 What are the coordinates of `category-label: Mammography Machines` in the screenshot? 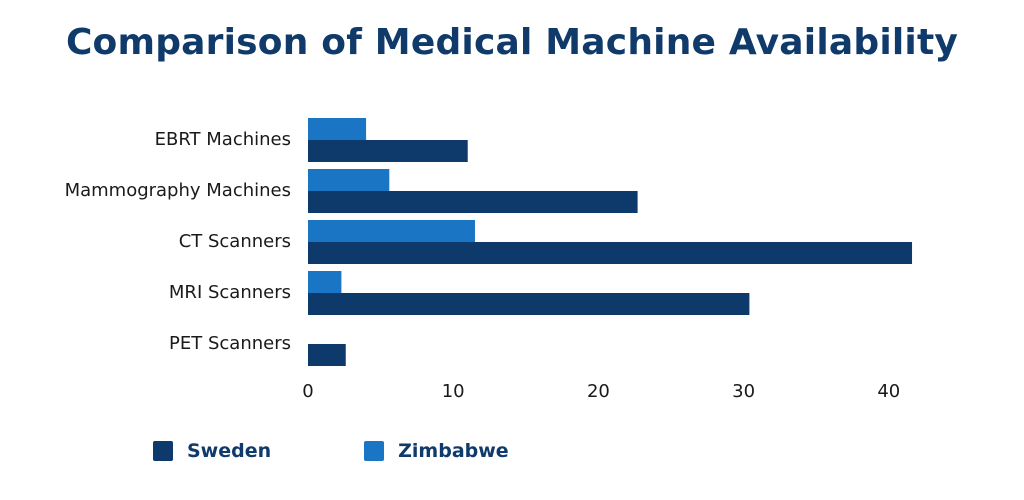 It's located at (178, 190).